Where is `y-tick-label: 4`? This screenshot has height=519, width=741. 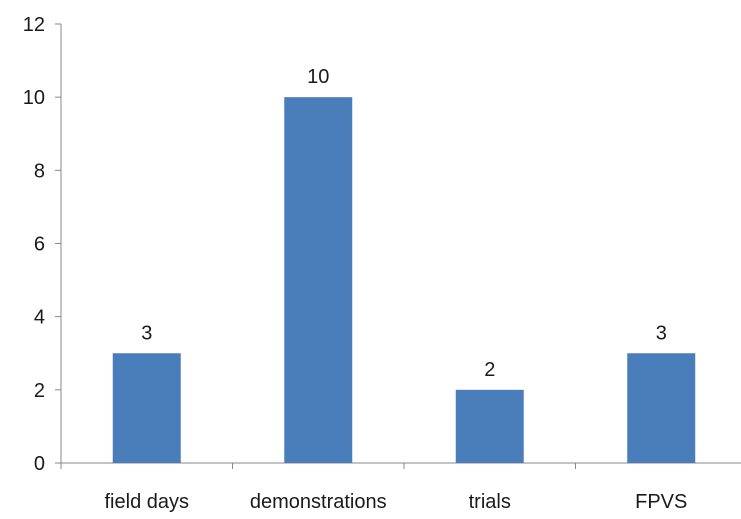
y-tick-label: 4 is located at coordinates (39, 318).